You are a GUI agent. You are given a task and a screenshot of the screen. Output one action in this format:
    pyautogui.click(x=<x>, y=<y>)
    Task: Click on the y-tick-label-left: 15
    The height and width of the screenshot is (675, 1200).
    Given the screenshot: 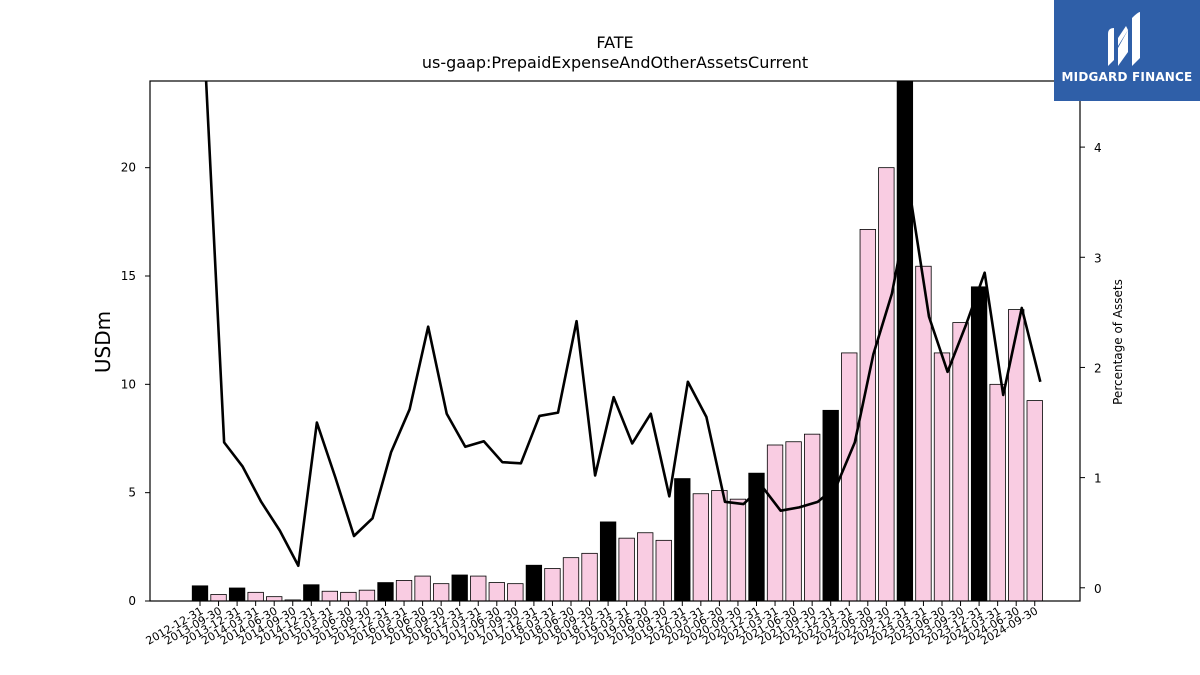 What is the action you would take?
    pyautogui.click(x=128, y=276)
    